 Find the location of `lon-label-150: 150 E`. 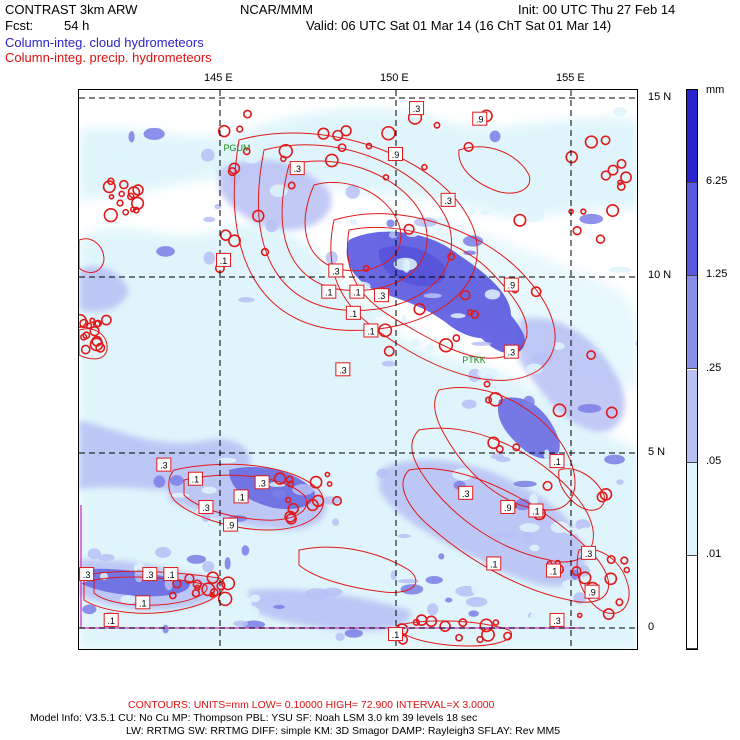

lon-label-150: 150 E is located at coordinates (394, 78).